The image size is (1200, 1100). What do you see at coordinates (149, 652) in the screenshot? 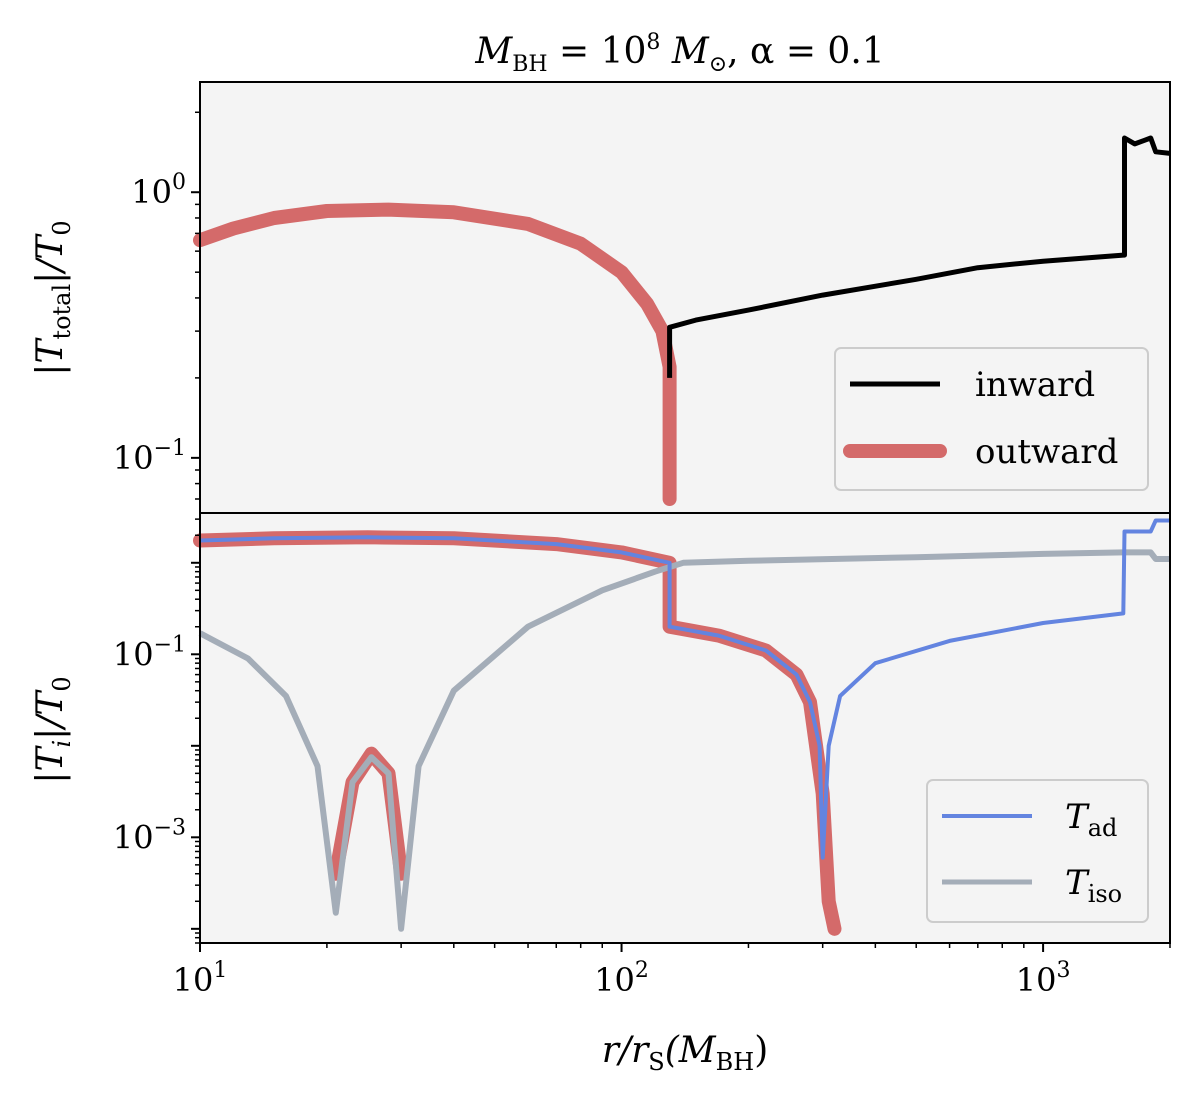
I see `bottom-y-tick-label: 10⁻¹` at bounding box center [149, 652].